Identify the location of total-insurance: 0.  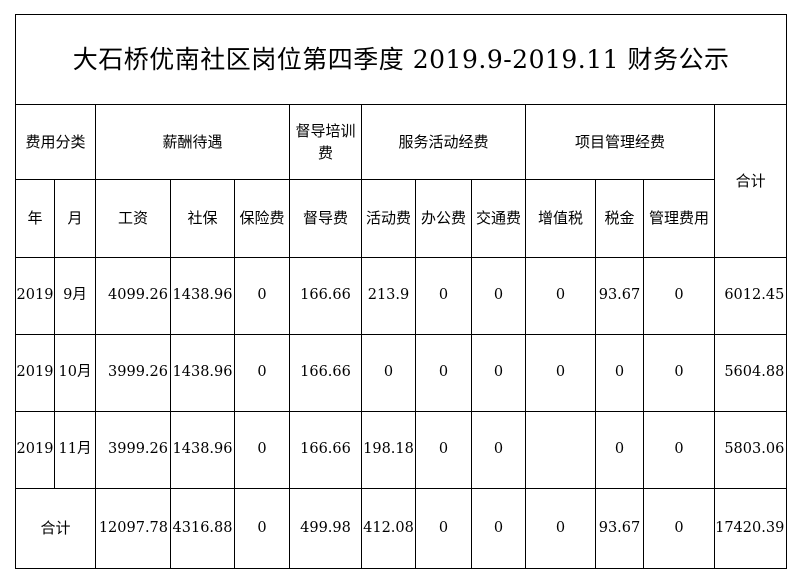
(262, 528).